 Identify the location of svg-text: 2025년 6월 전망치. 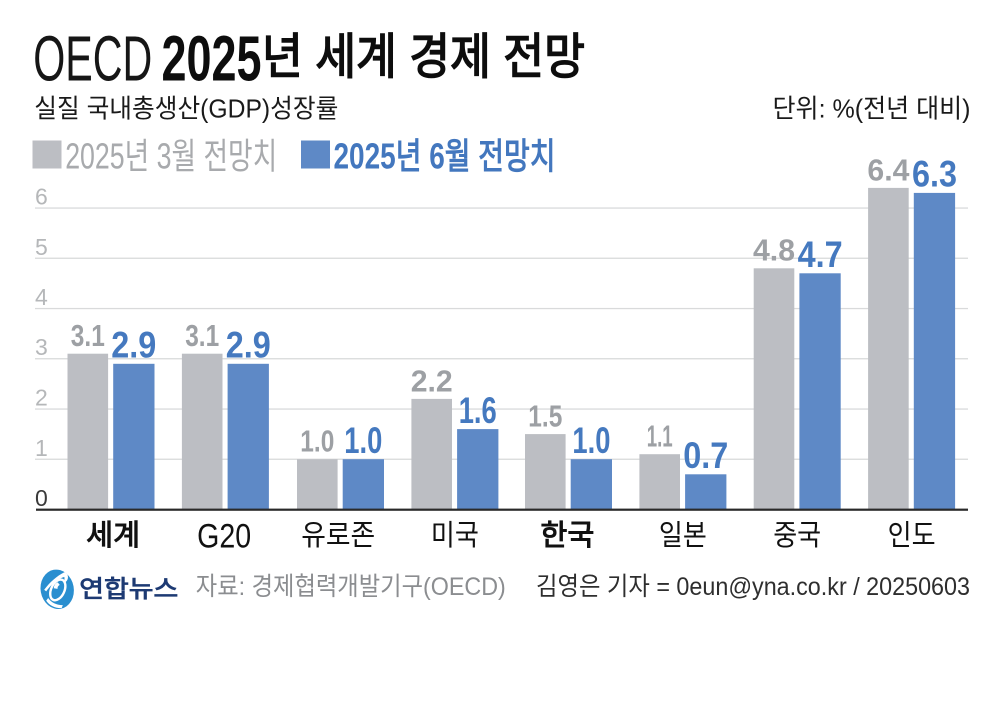
(445, 156).